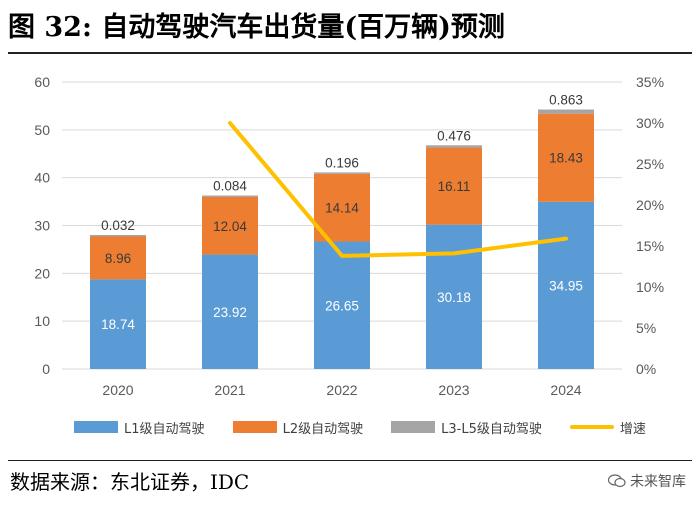 The width and height of the screenshot is (700, 509). I want to click on y2-tick-label: 0%, so click(646, 369).